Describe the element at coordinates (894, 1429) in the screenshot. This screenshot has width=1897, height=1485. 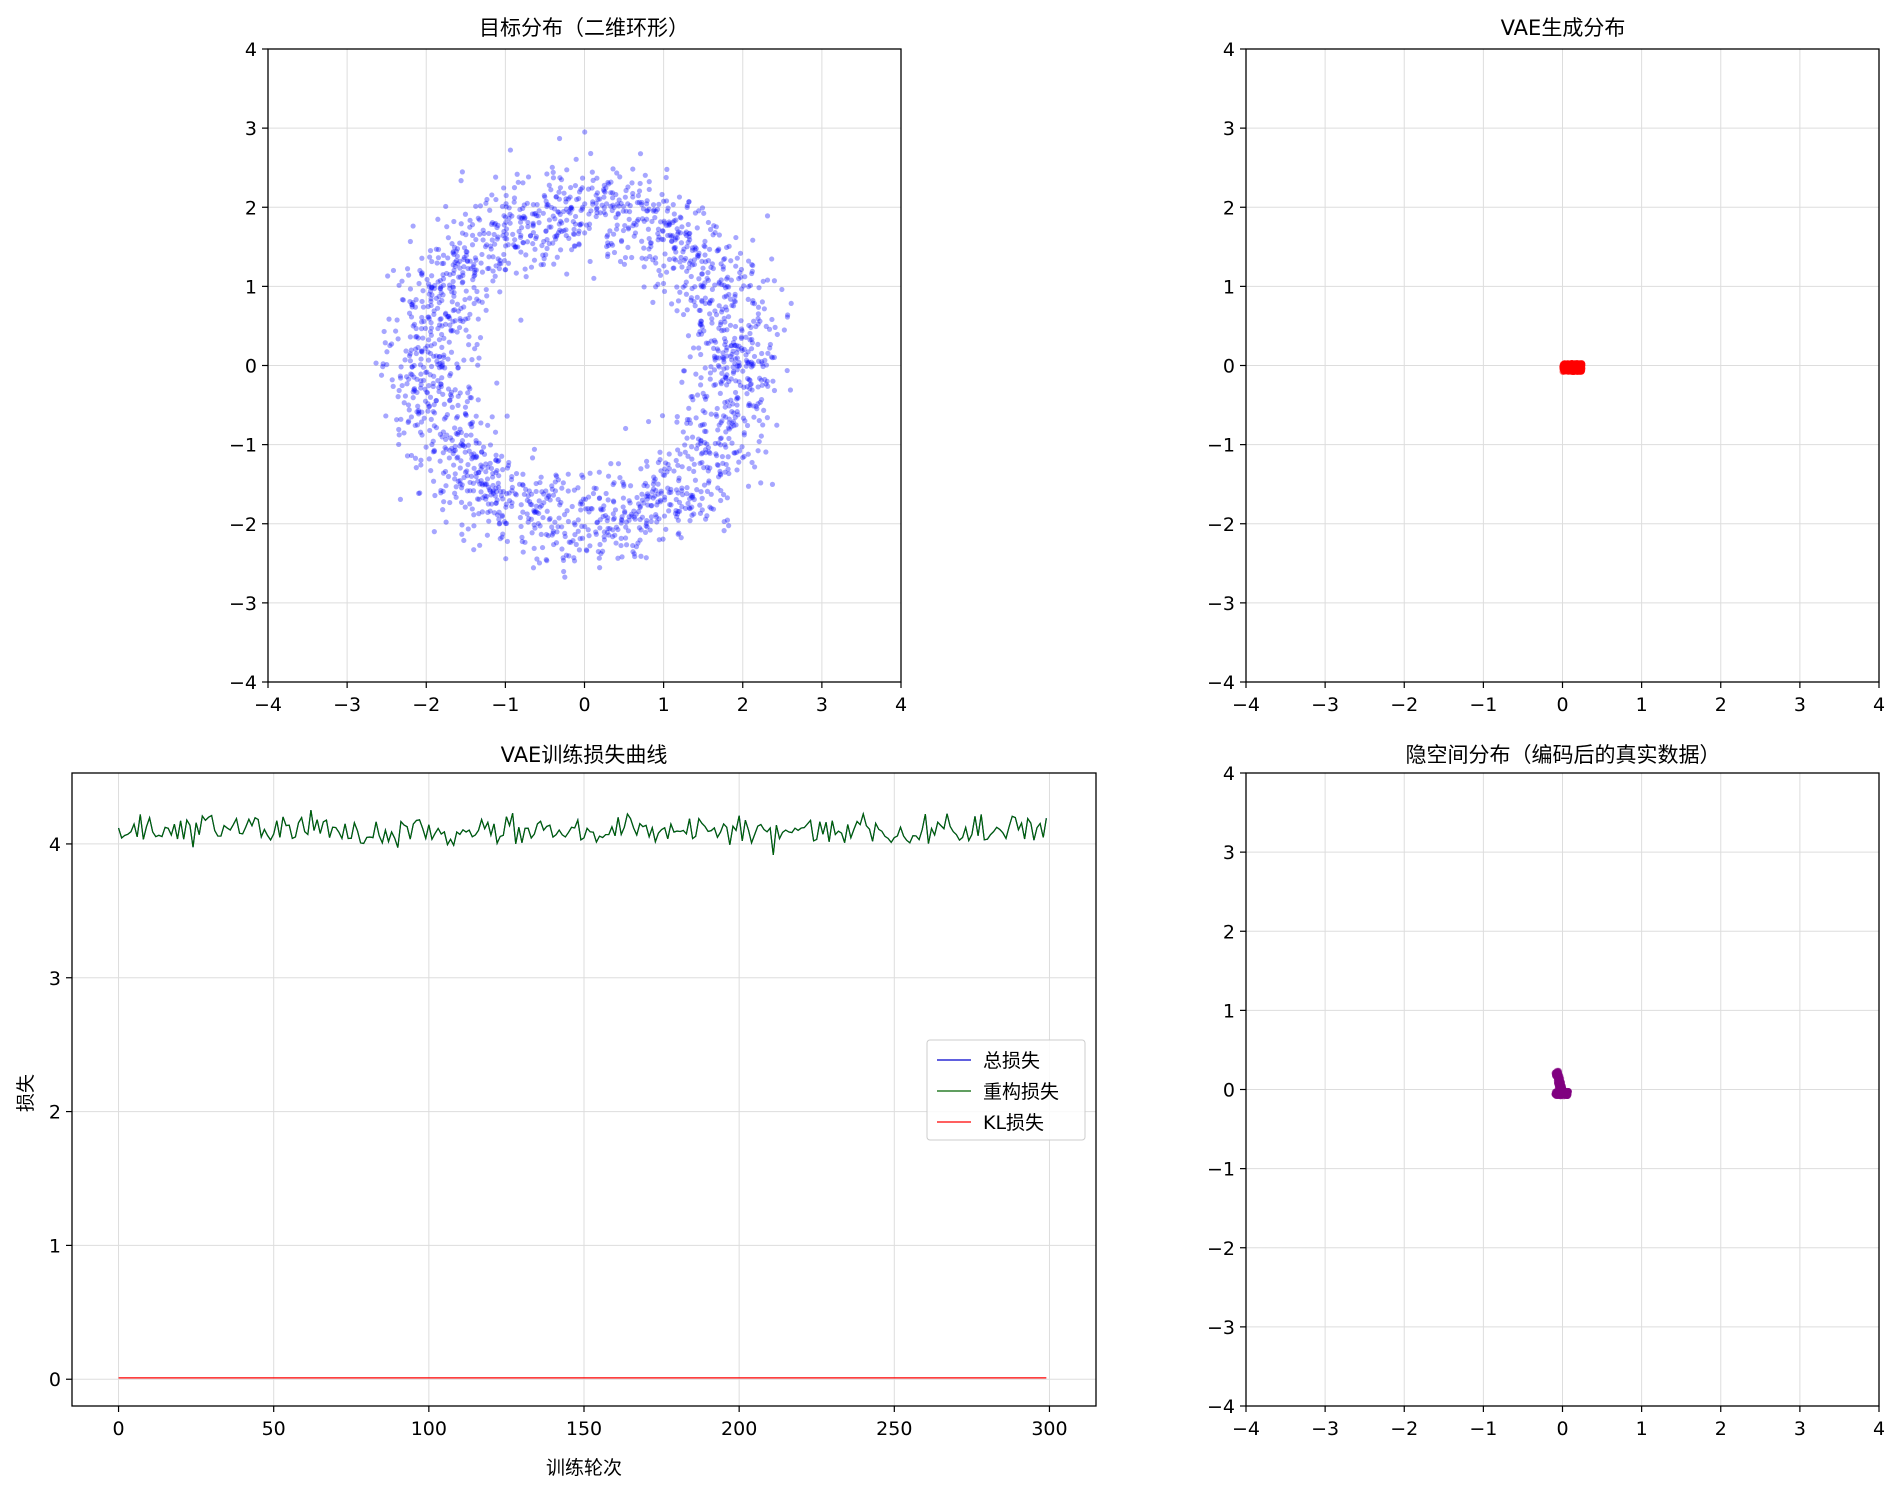
I see `x-tick-label: 250` at that location.